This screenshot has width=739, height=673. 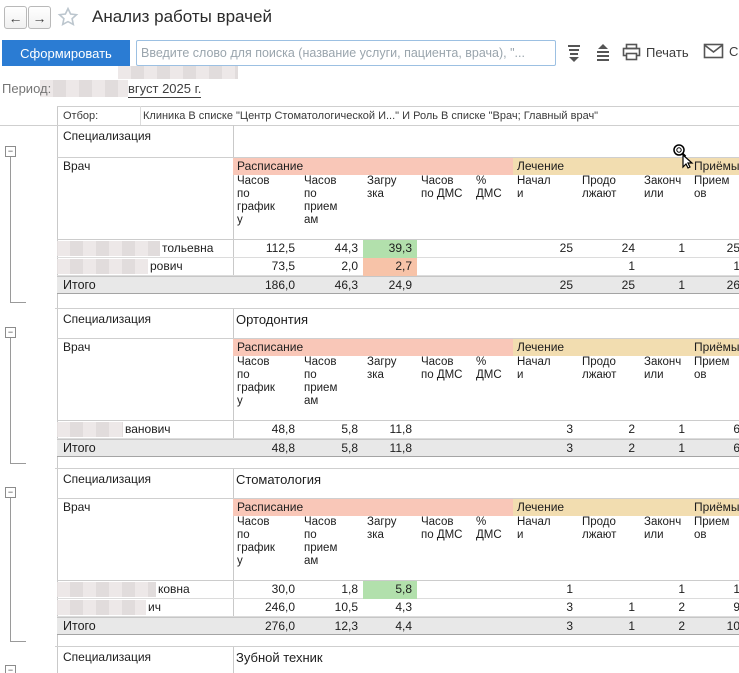 I want to click on filter-divider, so click(x=140, y=115).